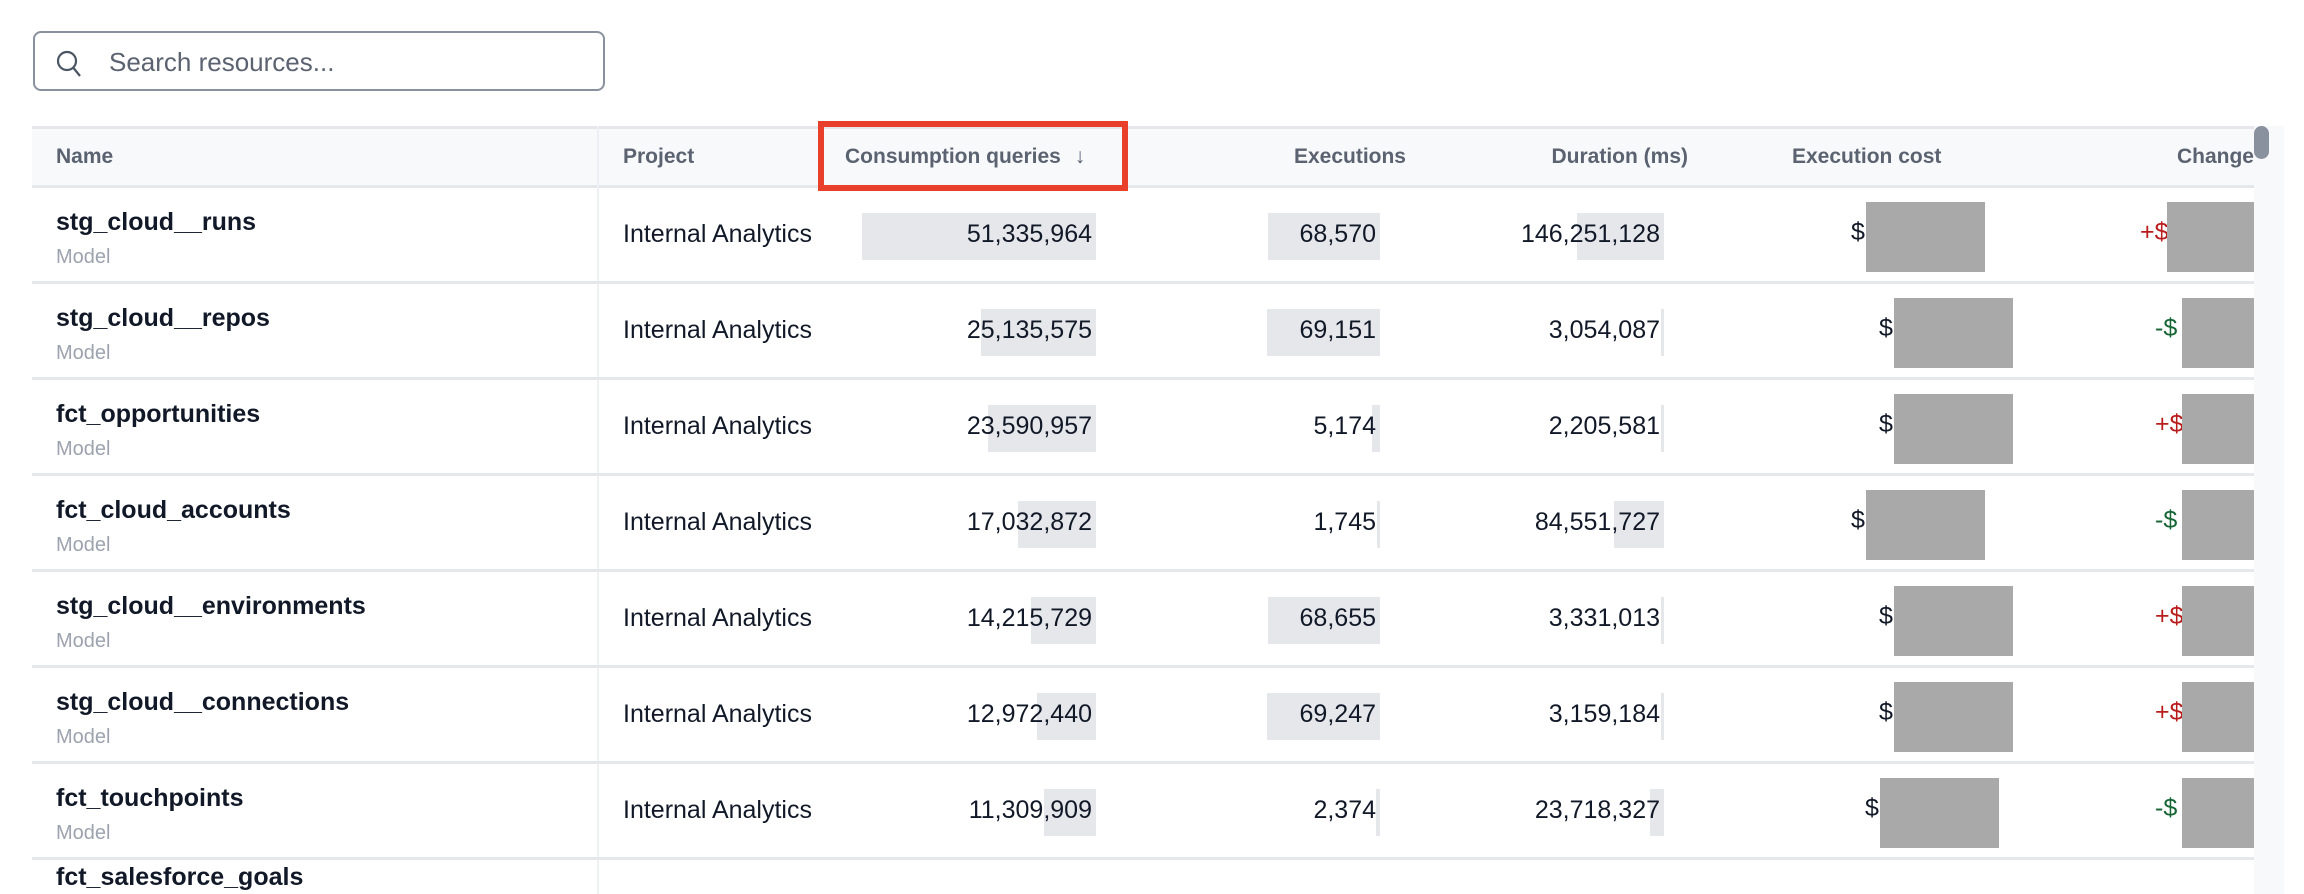 This screenshot has width=2304, height=894. What do you see at coordinates (1143, 877) in the screenshot?
I see `table-row: fct_salesforce_goals` at bounding box center [1143, 877].